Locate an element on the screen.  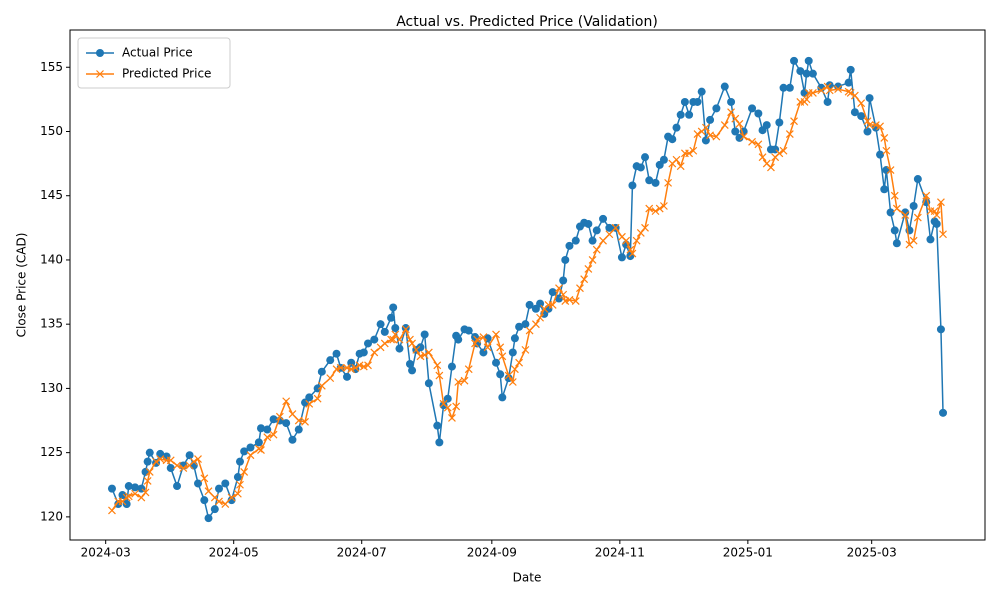
y-tick-label: 125 is located at coordinates (51, 452).